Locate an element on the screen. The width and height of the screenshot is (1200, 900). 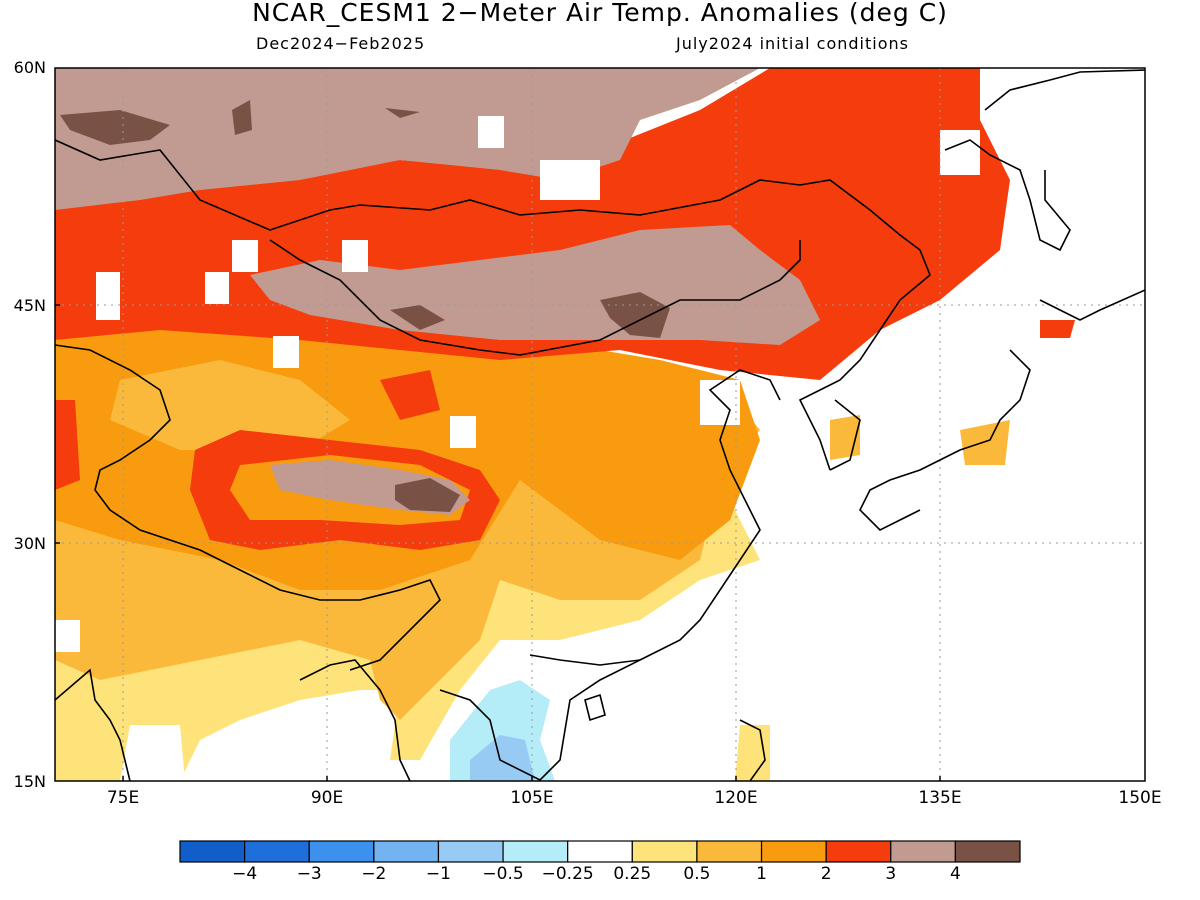
lon-label: 105E is located at coordinates (532, 798).